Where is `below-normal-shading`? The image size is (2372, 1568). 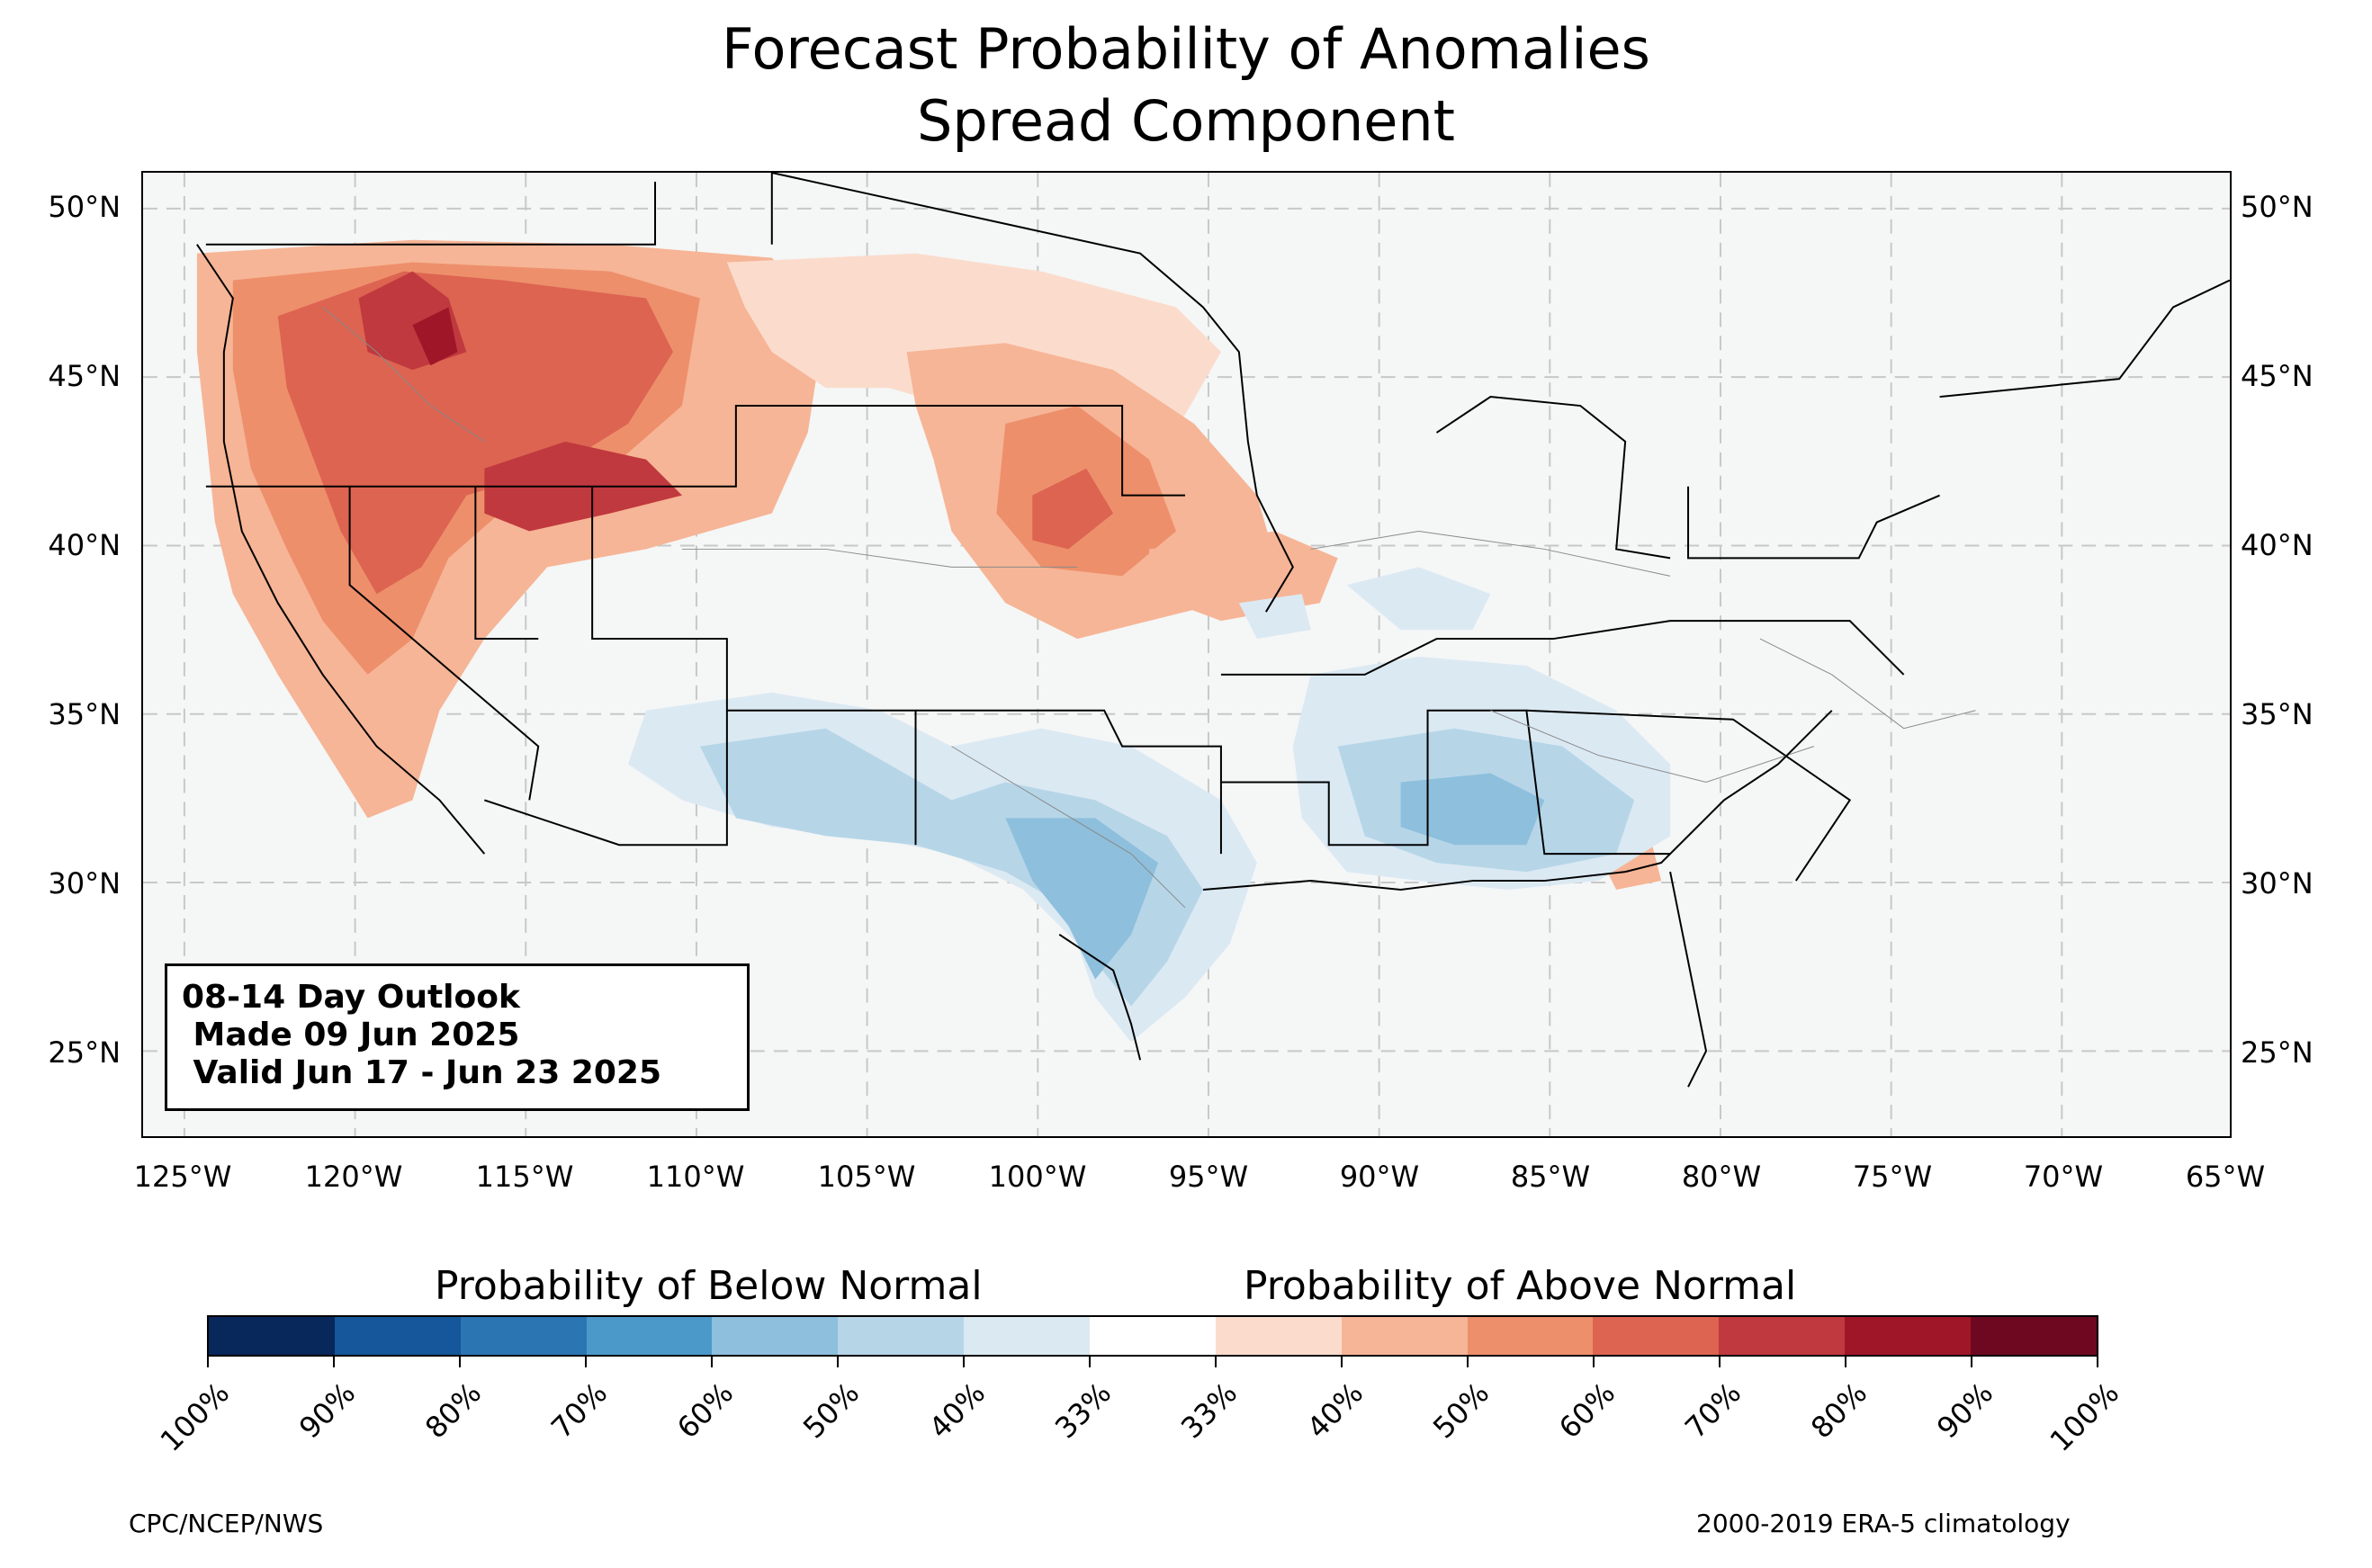 below-normal-shading is located at coordinates (1149, 805).